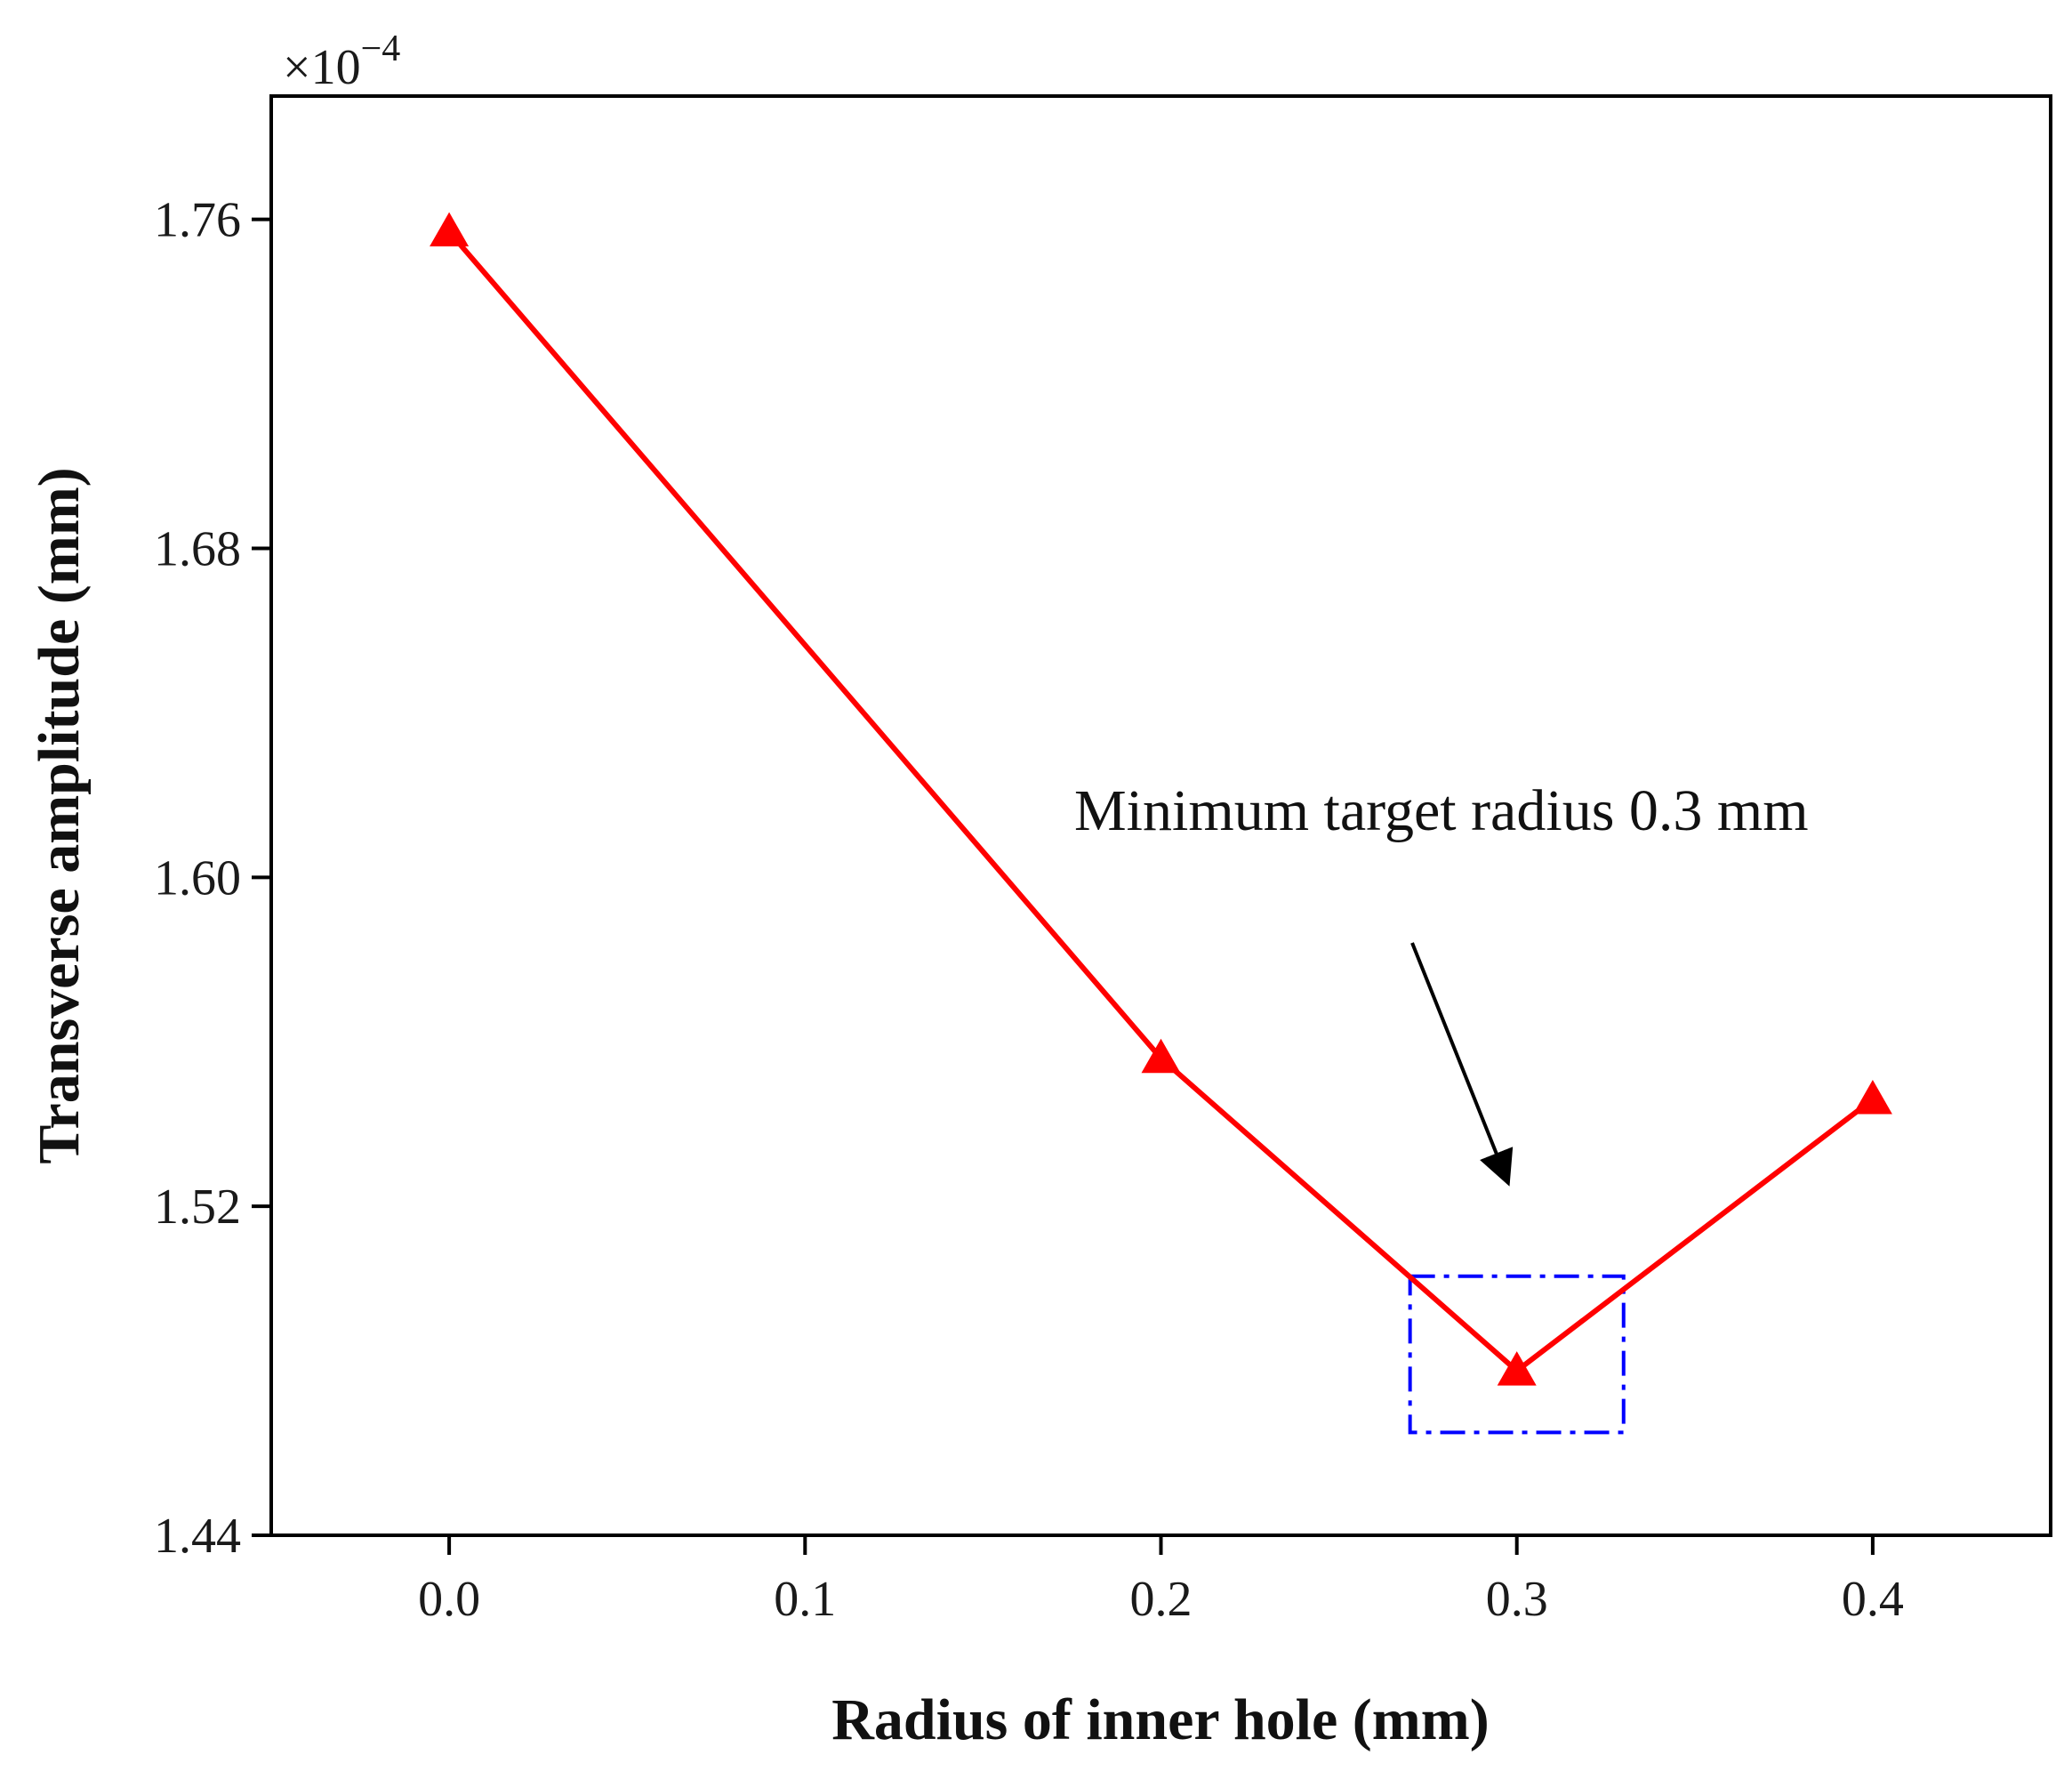 This screenshot has width=2072, height=1771. What do you see at coordinates (1441, 810) in the screenshot?
I see `annotation-text: Minimum target radius 0.3 mm` at bounding box center [1441, 810].